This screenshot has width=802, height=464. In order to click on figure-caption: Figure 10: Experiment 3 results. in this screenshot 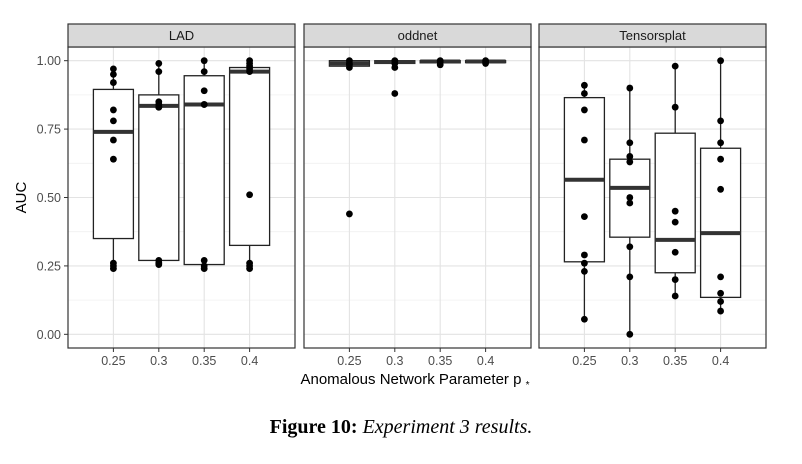, I will do `click(401, 427)`.